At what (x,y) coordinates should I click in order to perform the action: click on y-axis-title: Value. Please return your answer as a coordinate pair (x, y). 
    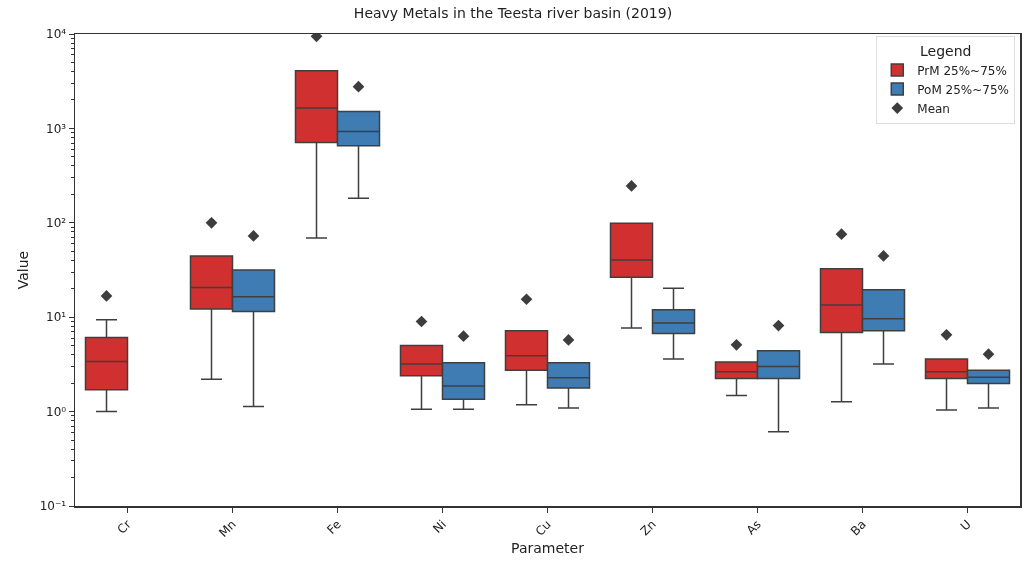
    Looking at the image, I should click on (22, 270).